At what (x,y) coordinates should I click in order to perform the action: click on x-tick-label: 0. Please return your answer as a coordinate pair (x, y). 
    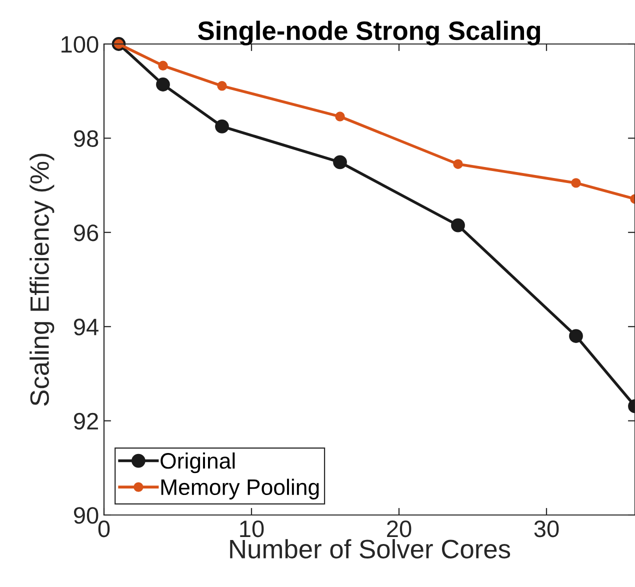
    Looking at the image, I should click on (104, 529).